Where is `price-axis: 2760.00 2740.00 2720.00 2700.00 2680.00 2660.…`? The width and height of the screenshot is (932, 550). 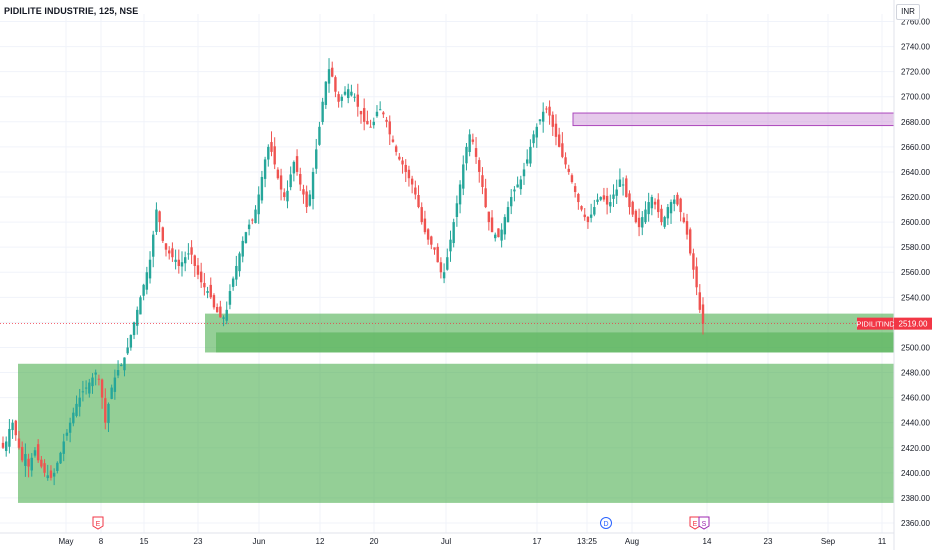
price-axis: 2760.00 2740.00 2720.00 2700.00 2680.00 2660.… is located at coordinates (912, 275).